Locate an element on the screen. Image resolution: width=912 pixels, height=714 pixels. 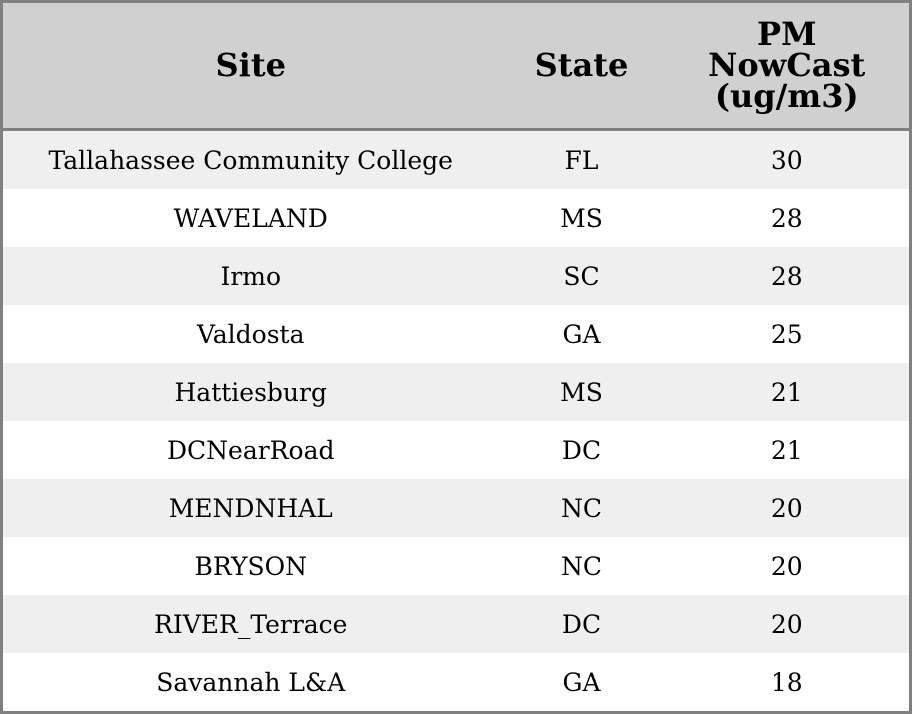
table-row: Valdosta GA 25 is located at coordinates (456, 334).